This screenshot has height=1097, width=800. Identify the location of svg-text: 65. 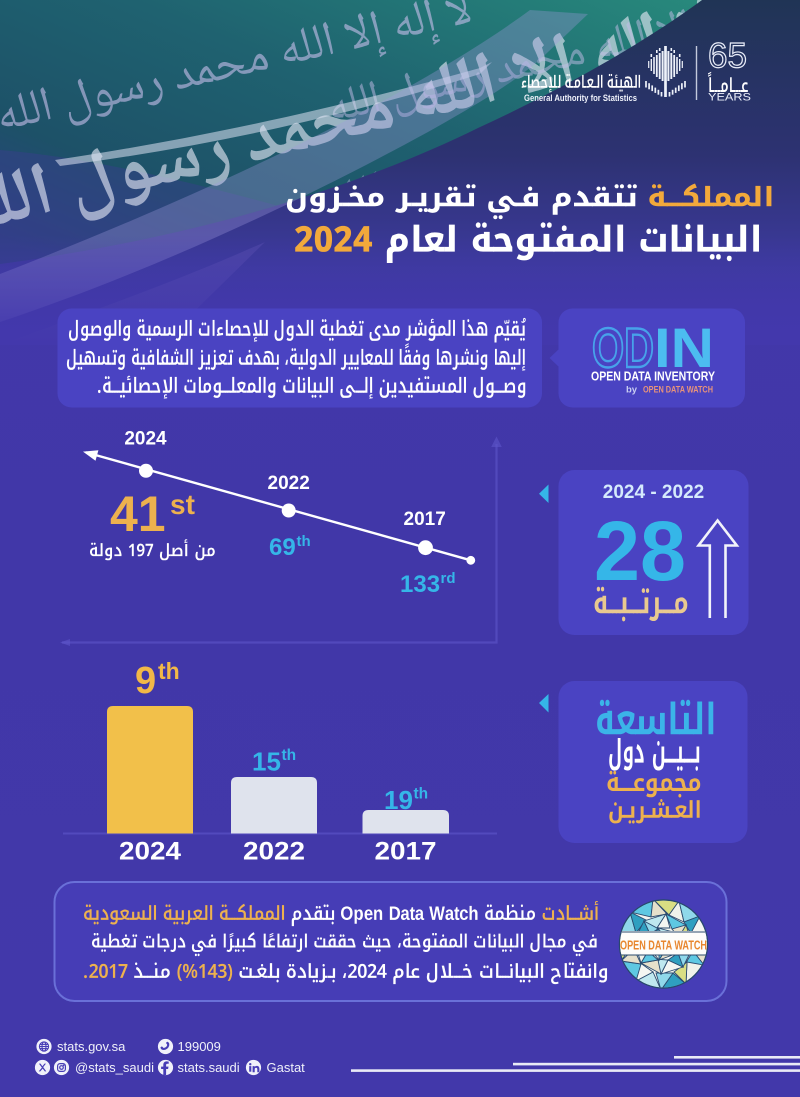
(727, 56).